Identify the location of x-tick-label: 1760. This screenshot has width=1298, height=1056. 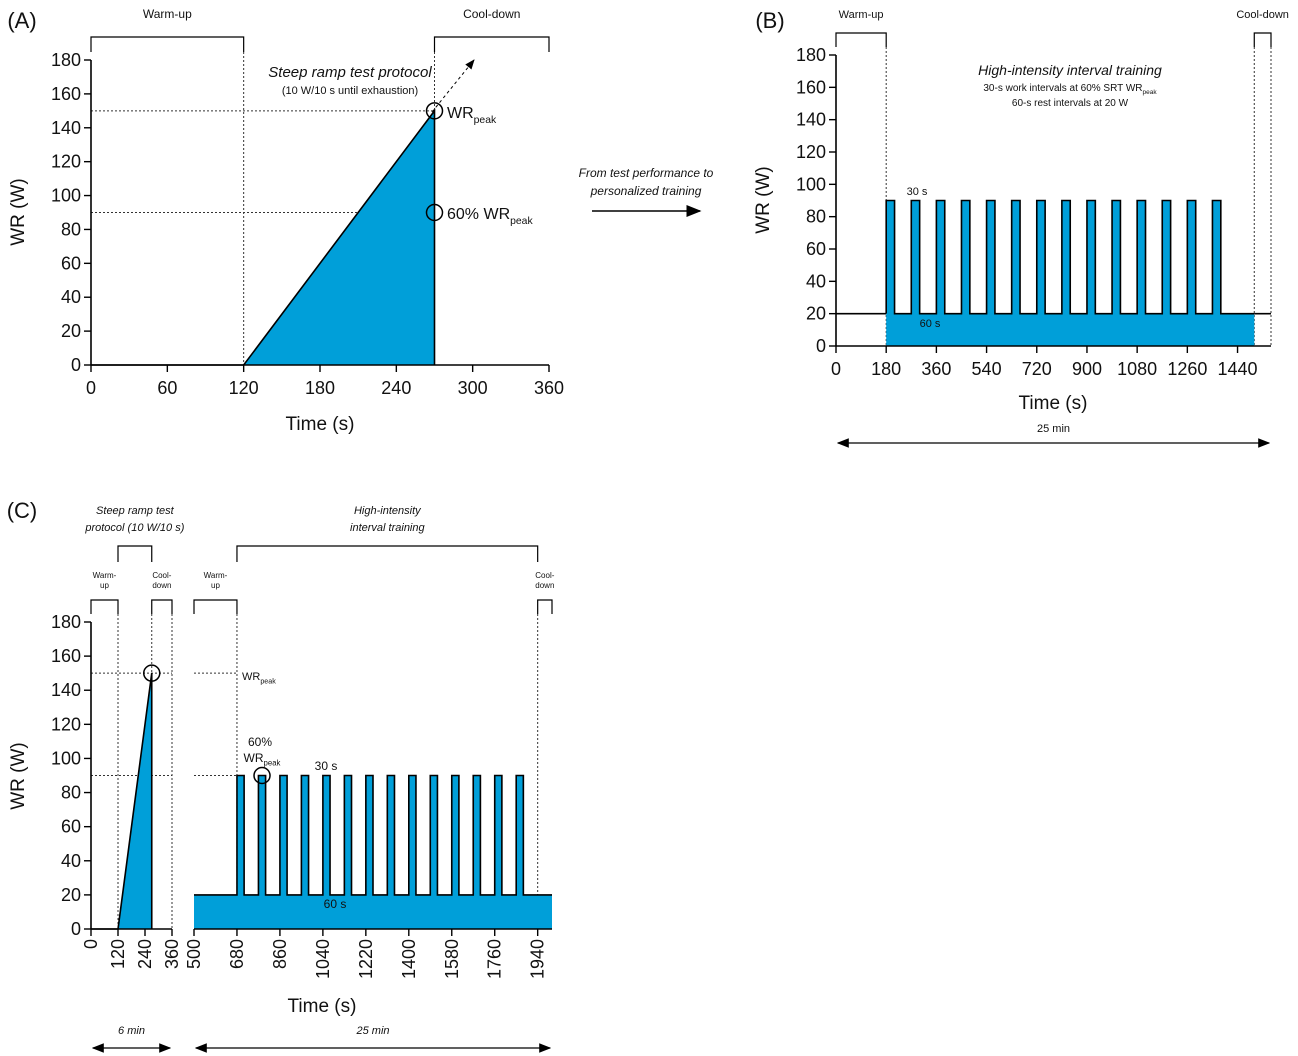
(495, 959).